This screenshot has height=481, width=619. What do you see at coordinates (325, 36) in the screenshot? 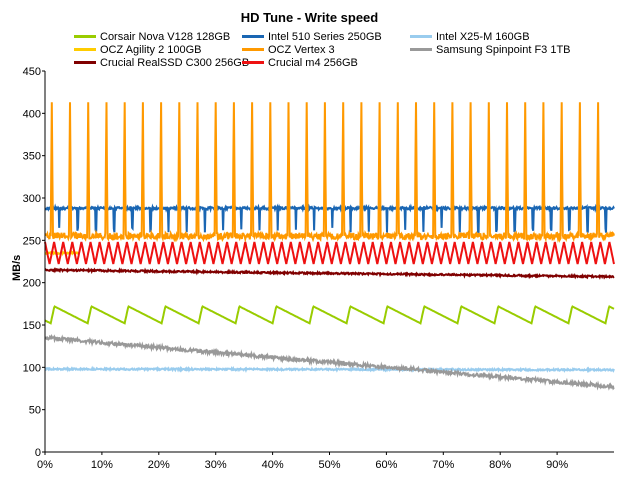
I see `legend-label: Intel 510 Series 250GB` at bounding box center [325, 36].